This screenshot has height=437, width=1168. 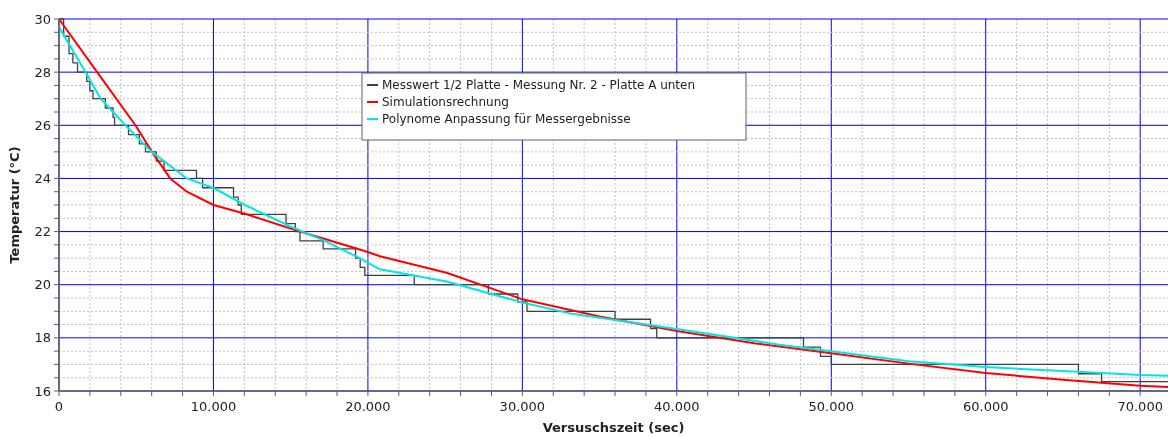 I want to click on y-tick-label: 26, so click(x=42, y=125).